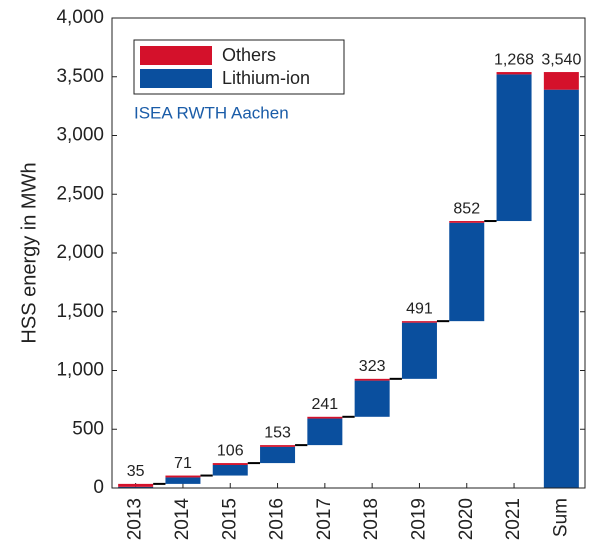 This screenshot has height=547, width=595. What do you see at coordinates (561, 59) in the screenshot?
I see `data-label: 3,540` at bounding box center [561, 59].